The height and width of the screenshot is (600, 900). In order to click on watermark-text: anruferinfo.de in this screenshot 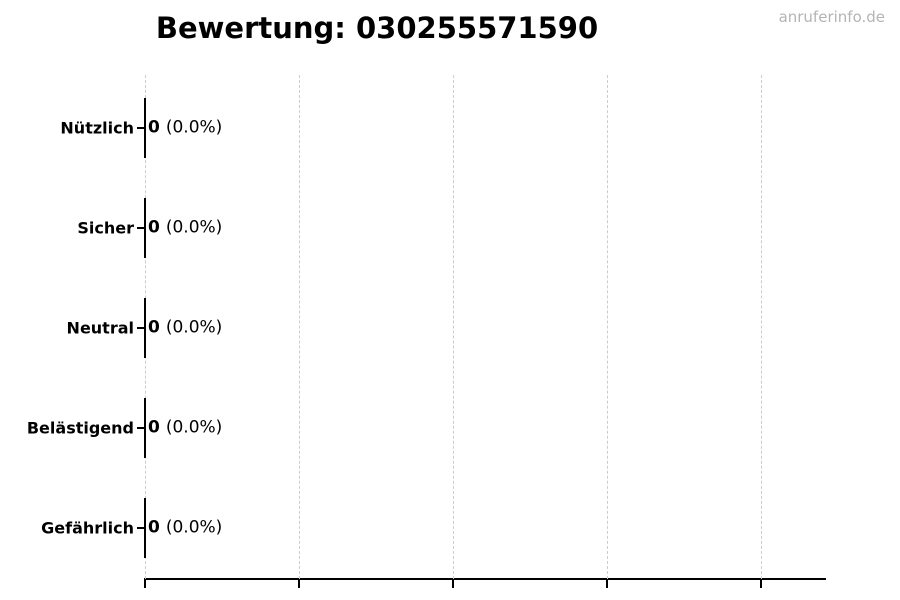, I will do `click(831, 17)`.